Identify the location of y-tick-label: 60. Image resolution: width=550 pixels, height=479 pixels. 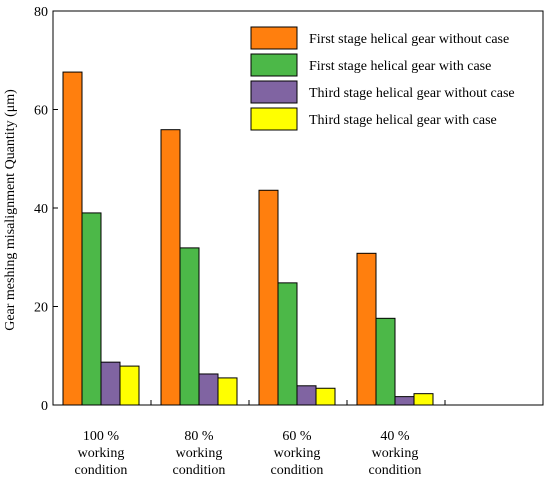
(41, 111).